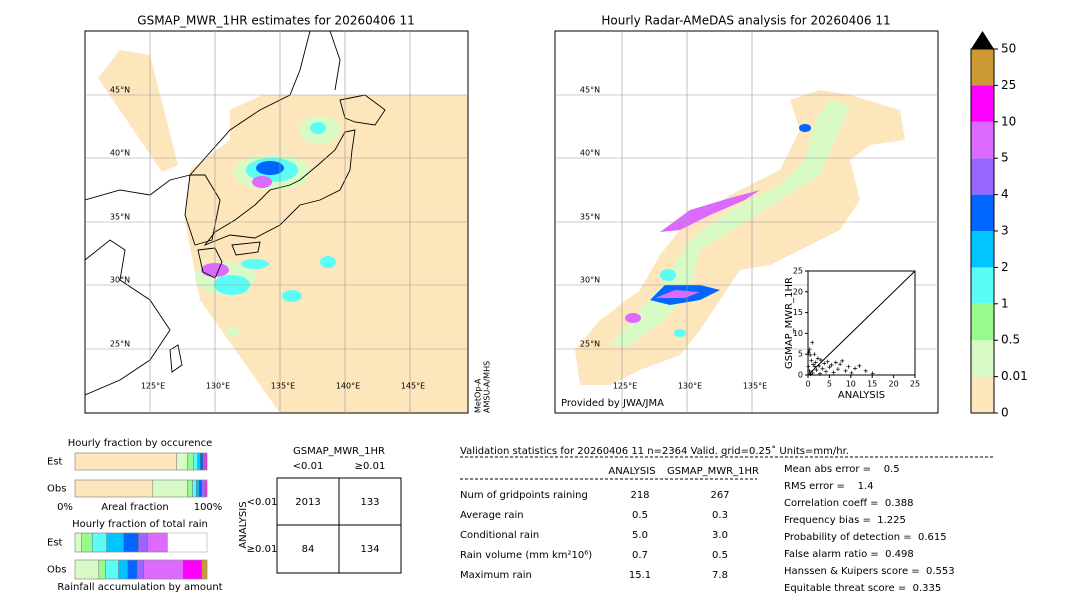 This screenshot has width=1080, height=612. Describe the element at coordinates (524, 495) in the screenshot. I see `row-label: Num of gridpoints raining` at that location.